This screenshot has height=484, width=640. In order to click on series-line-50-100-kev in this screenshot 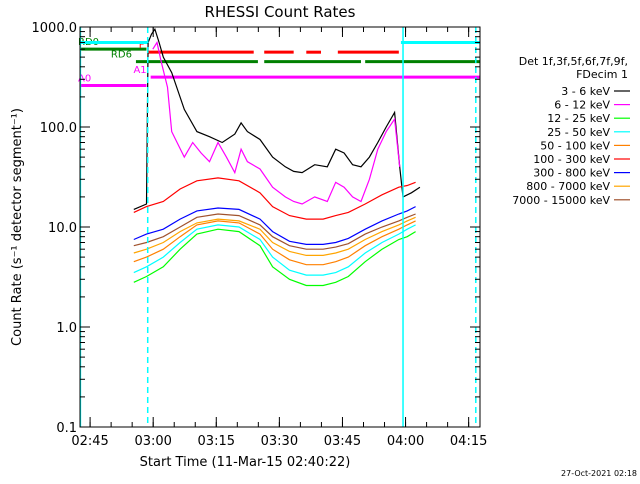, I will do `click(274, 243)`.